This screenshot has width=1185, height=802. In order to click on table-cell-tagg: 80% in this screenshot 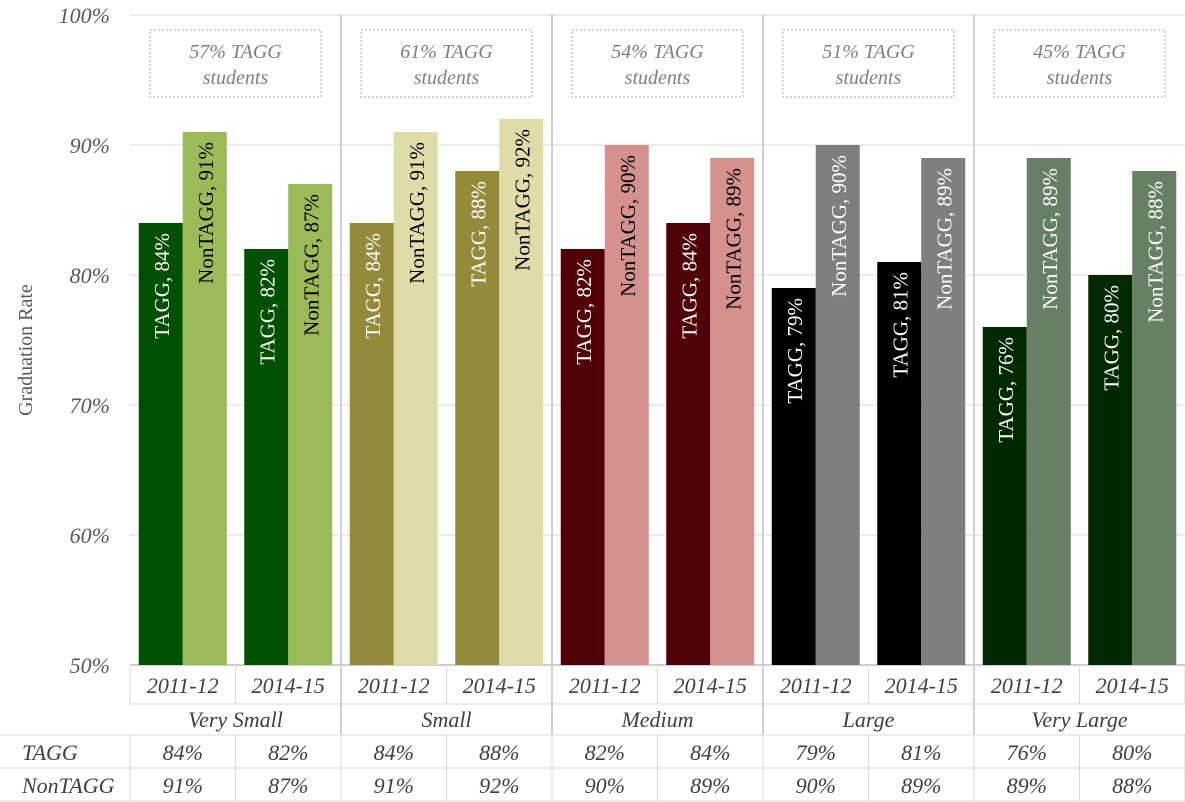, I will do `click(1132, 752)`.